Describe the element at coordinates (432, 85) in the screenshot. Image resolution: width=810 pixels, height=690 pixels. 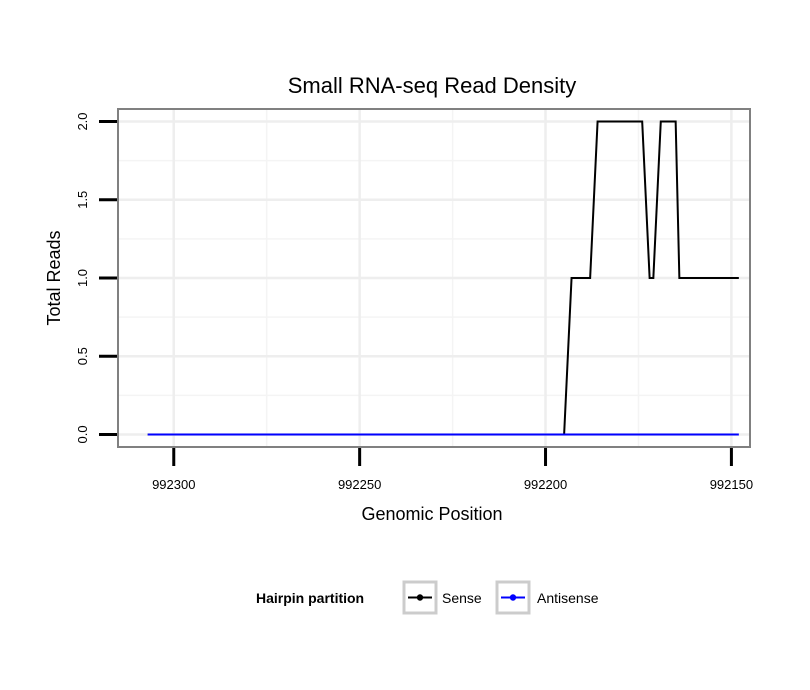
I see `chart-title: Small RNA-seq Read Density` at that location.